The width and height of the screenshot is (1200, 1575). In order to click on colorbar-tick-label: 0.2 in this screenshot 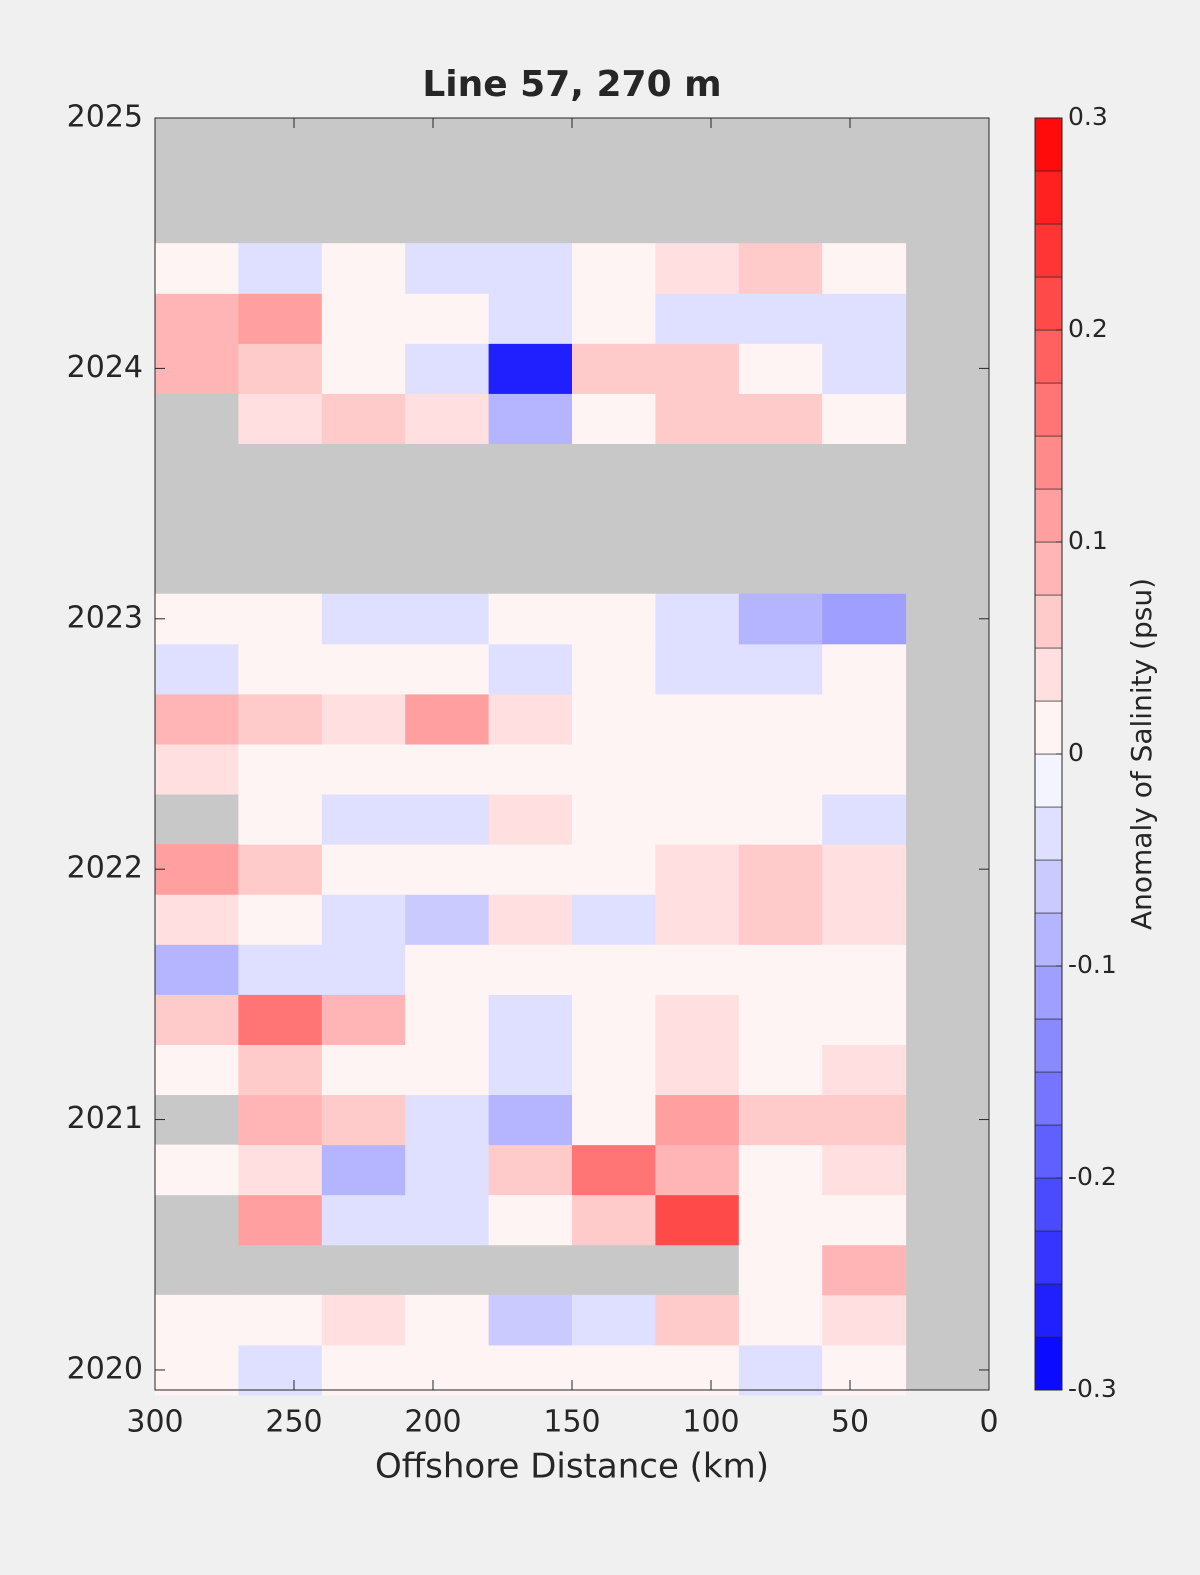, I will do `click(1088, 328)`.